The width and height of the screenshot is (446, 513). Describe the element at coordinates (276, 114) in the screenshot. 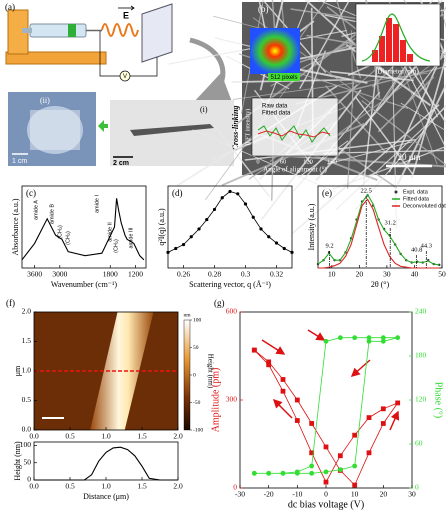

I see `legend-entry: Fitted data` at that location.